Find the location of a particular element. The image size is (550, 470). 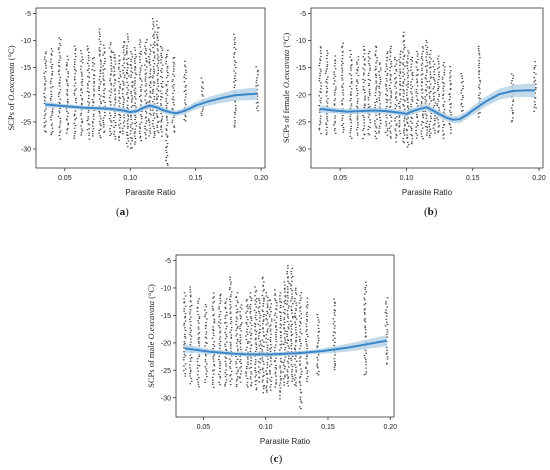

y-tick-label: -5 is located at coordinates (168, 261).